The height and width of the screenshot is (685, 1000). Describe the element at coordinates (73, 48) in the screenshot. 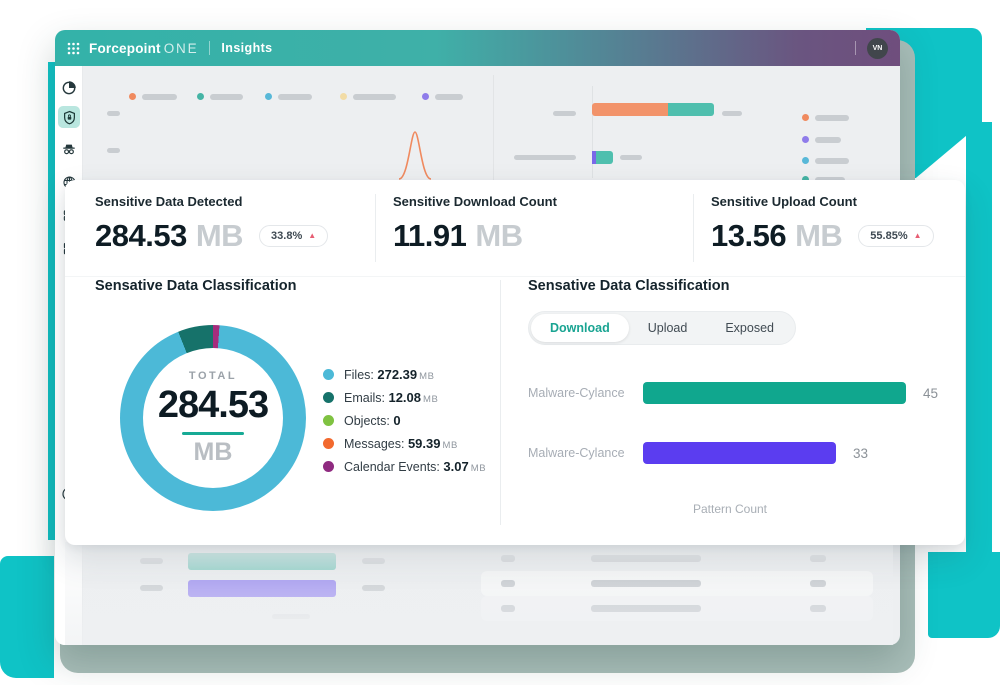

I see `app-grid-icon` at that location.